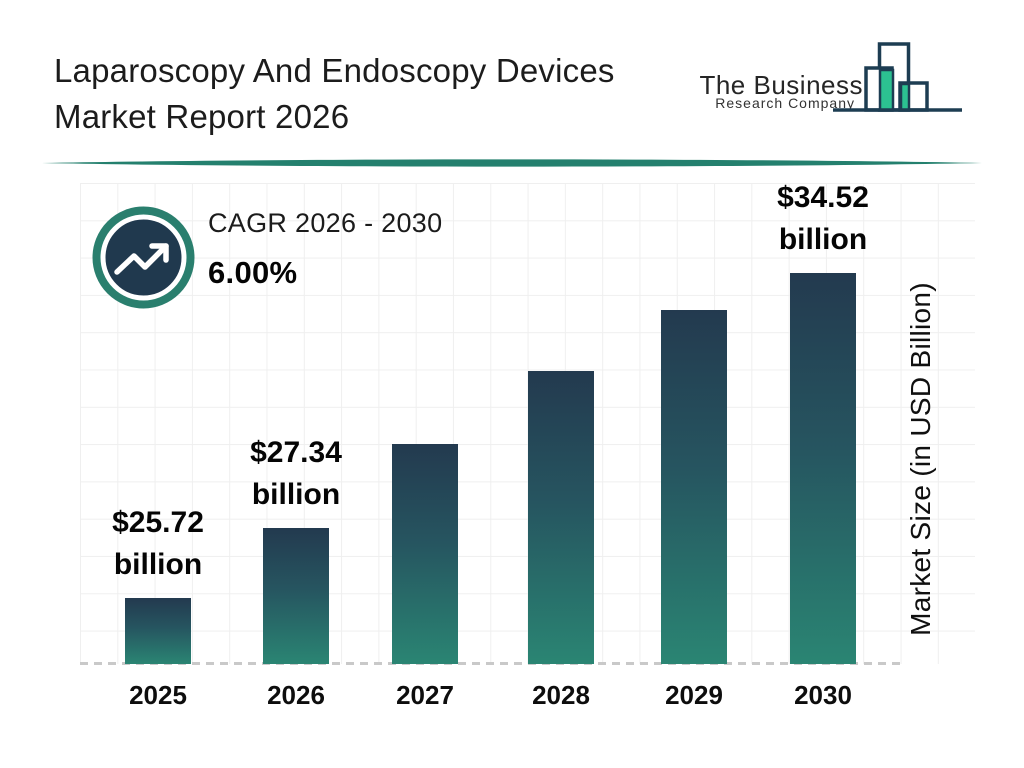  What do you see at coordinates (334, 70) in the screenshot?
I see `page-title-line1: Laparoscopy And Endoscopy Devices` at bounding box center [334, 70].